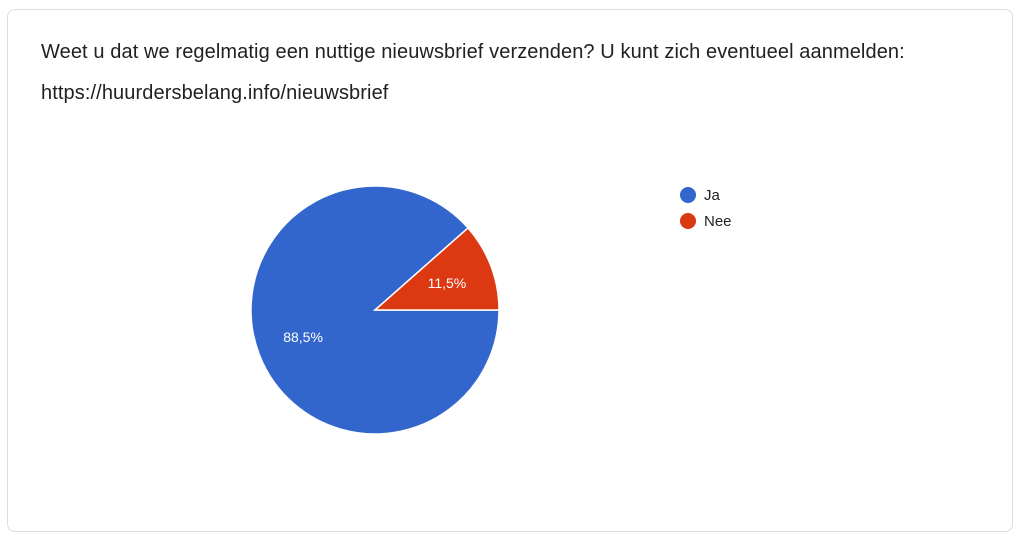 The image size is (1024, 540). What do you see at coordinates (447, 283) in the screenshot?
I see `pie-label-nee: 11,5%` at bounding box center [447, 283].